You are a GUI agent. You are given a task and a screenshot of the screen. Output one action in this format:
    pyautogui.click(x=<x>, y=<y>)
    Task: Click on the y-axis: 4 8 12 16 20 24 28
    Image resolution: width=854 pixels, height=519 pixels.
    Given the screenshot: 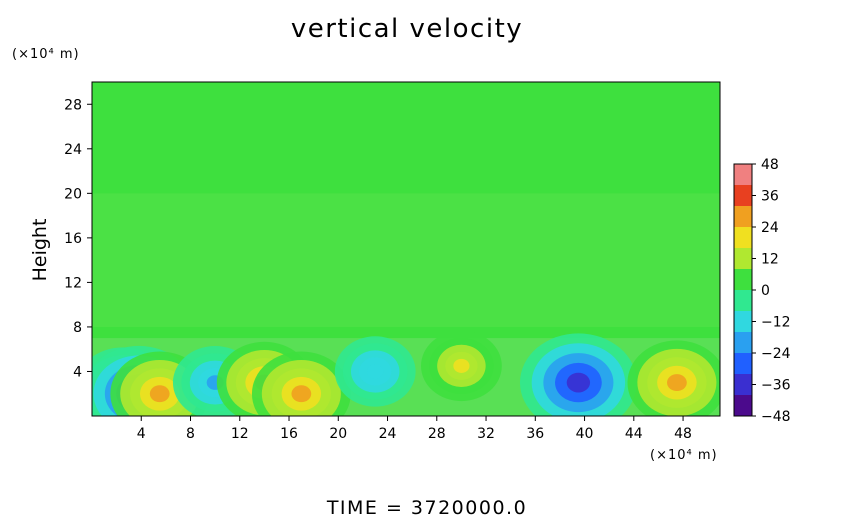 What is the action you would take?
    pyautogui.click(x=78, y=238)
    